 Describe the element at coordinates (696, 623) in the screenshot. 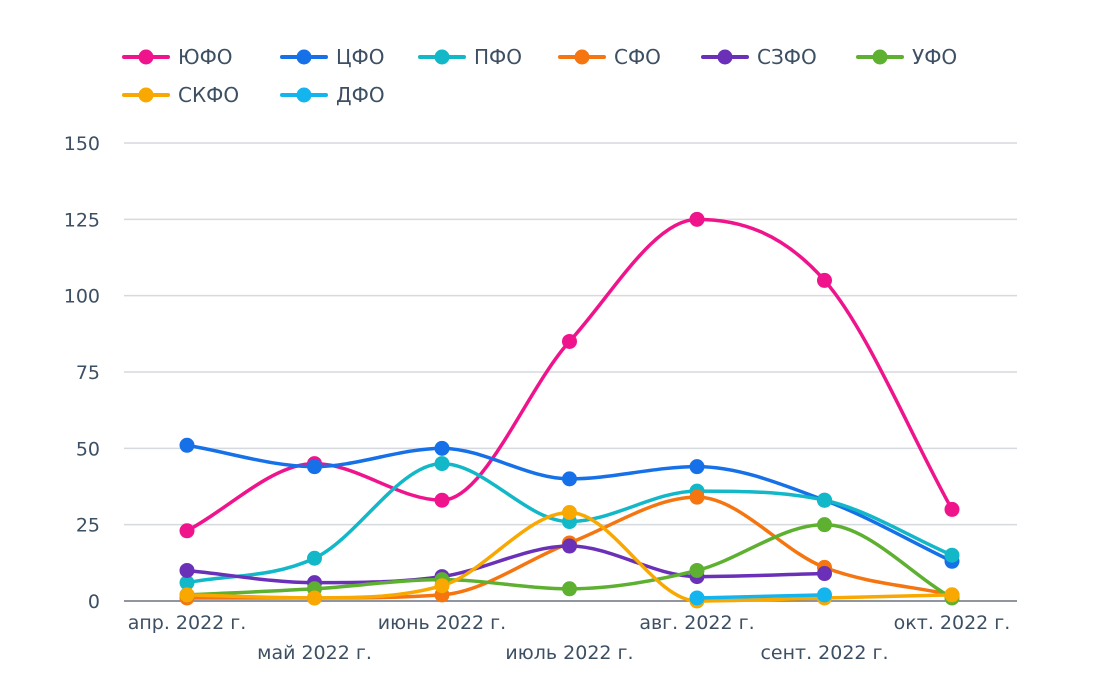

I see `x-tick-label: авг. 2022 г.` at that location.